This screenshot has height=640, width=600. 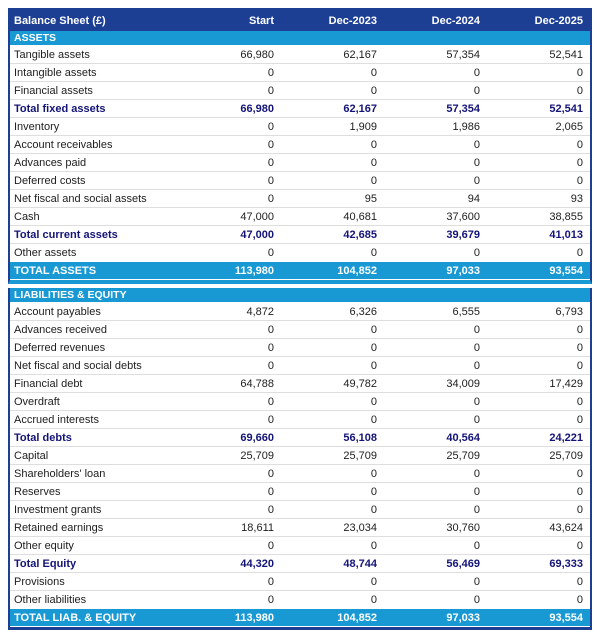 What do you see at coordinates (300, 55) in the screenshot?
I see `table-row: Tangible assets 66,980 62,167 57,354 52,541` at bounding box center [300, 55].